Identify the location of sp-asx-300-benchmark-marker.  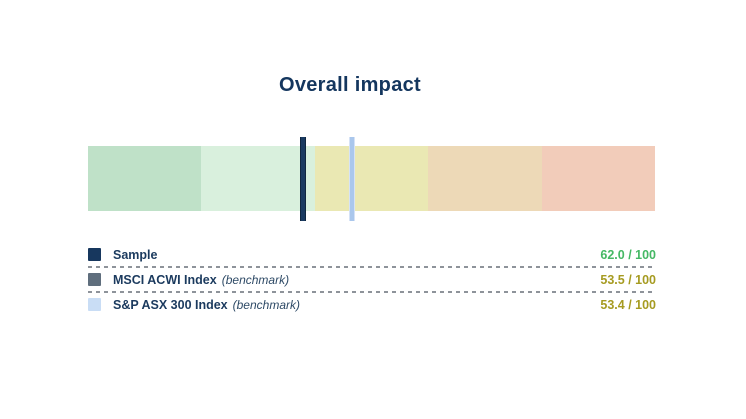
(352, 179).